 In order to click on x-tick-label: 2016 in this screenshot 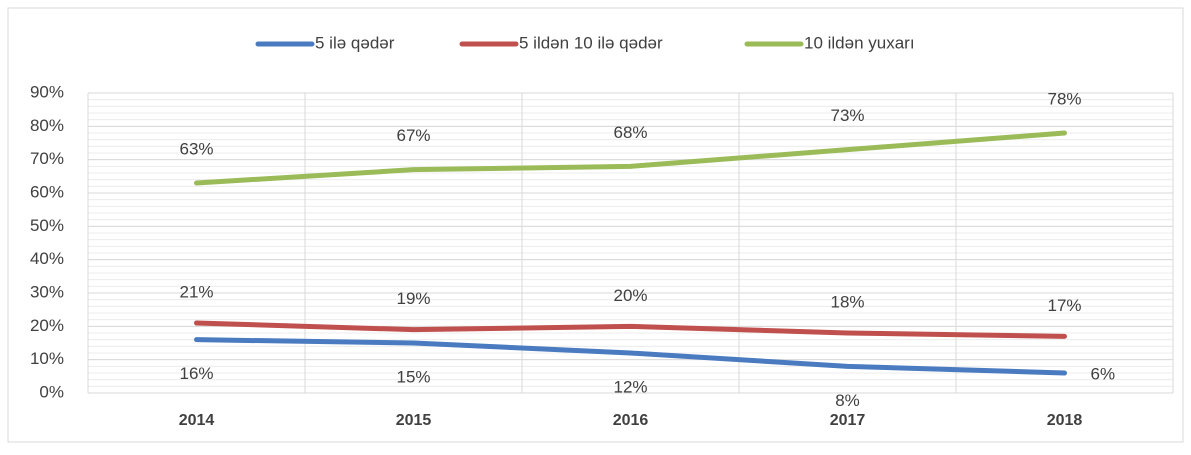, I will do `click(631, 420)`.